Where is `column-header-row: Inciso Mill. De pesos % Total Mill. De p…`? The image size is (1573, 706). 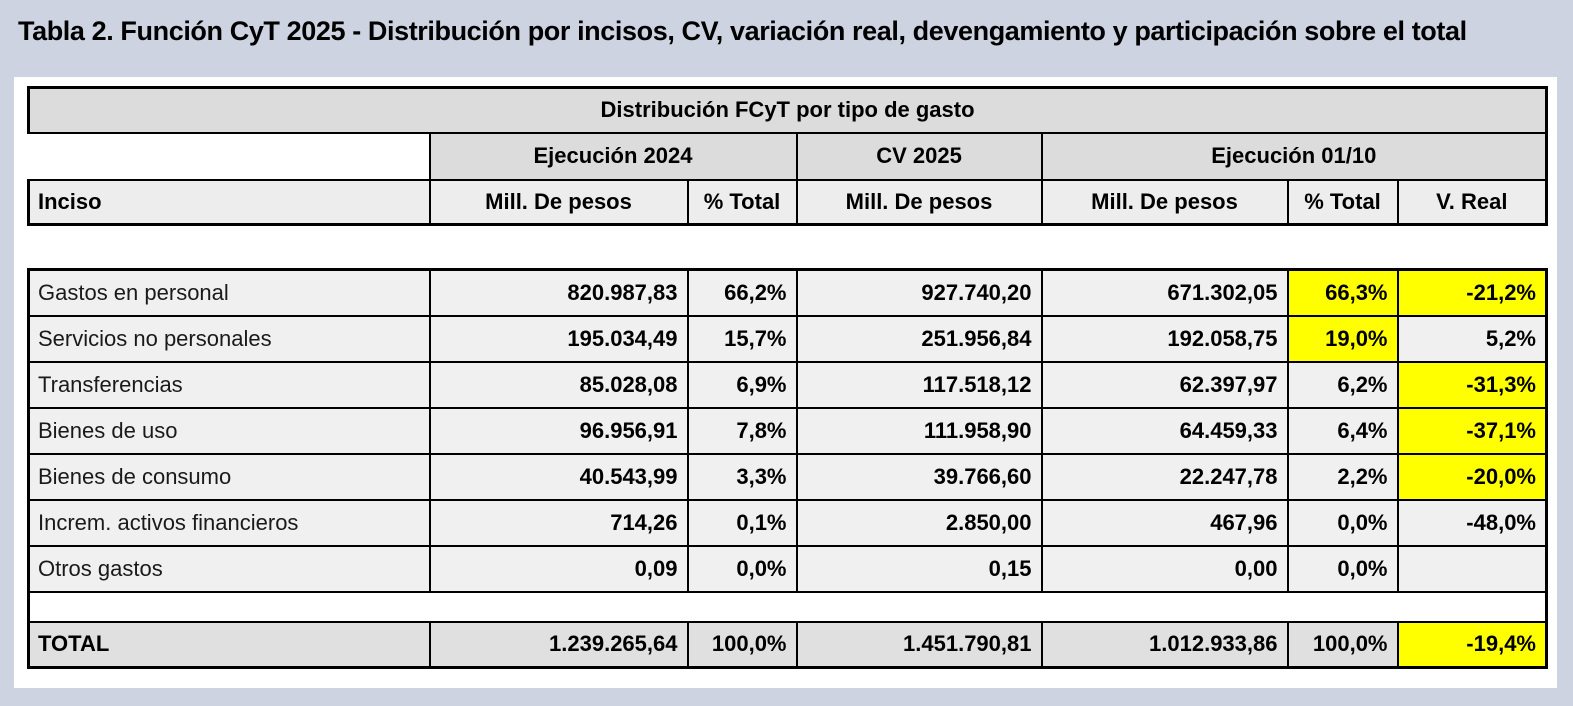 column-header-row: Inciso Mill. De pesos % Total Mill. De p… is located at coordinates (788, 202).